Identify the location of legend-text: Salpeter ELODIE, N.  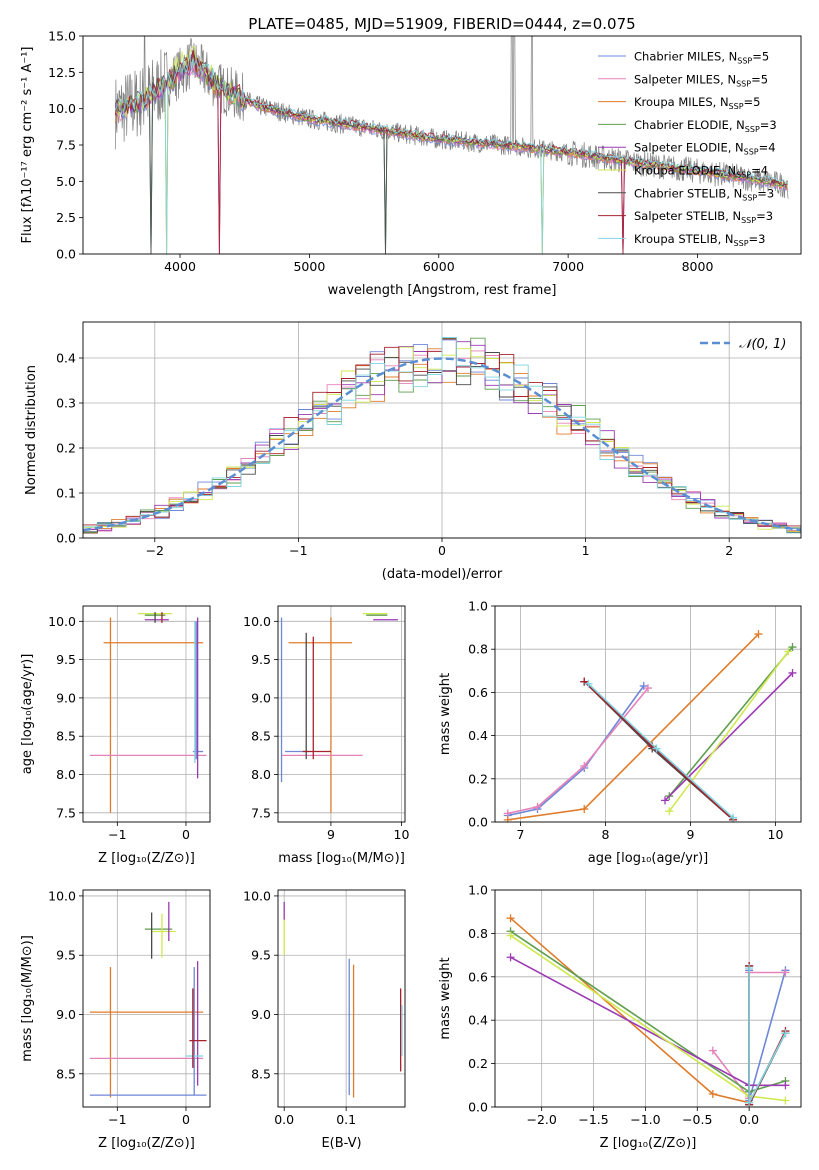
(689, 148).